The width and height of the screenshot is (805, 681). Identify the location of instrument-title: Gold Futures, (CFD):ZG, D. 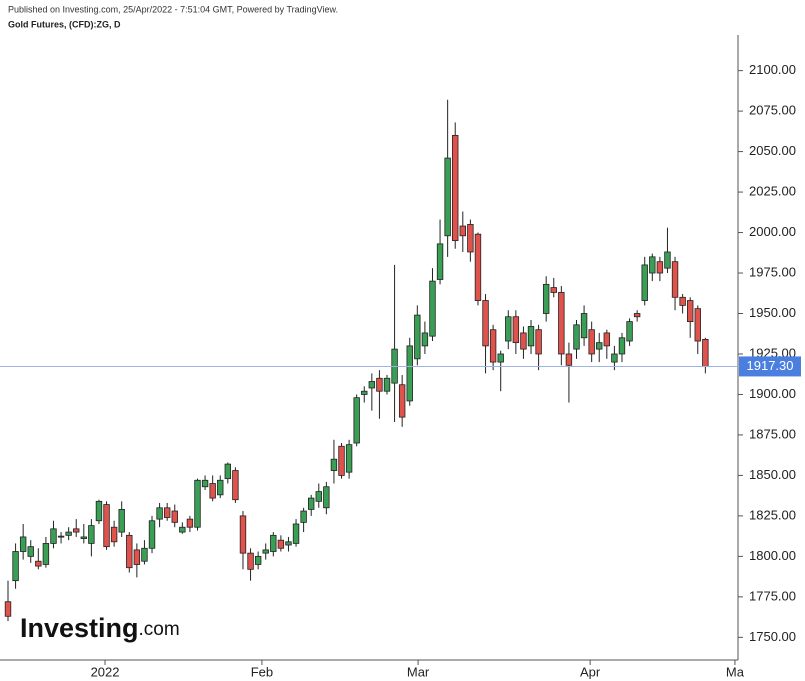
(64, 24).